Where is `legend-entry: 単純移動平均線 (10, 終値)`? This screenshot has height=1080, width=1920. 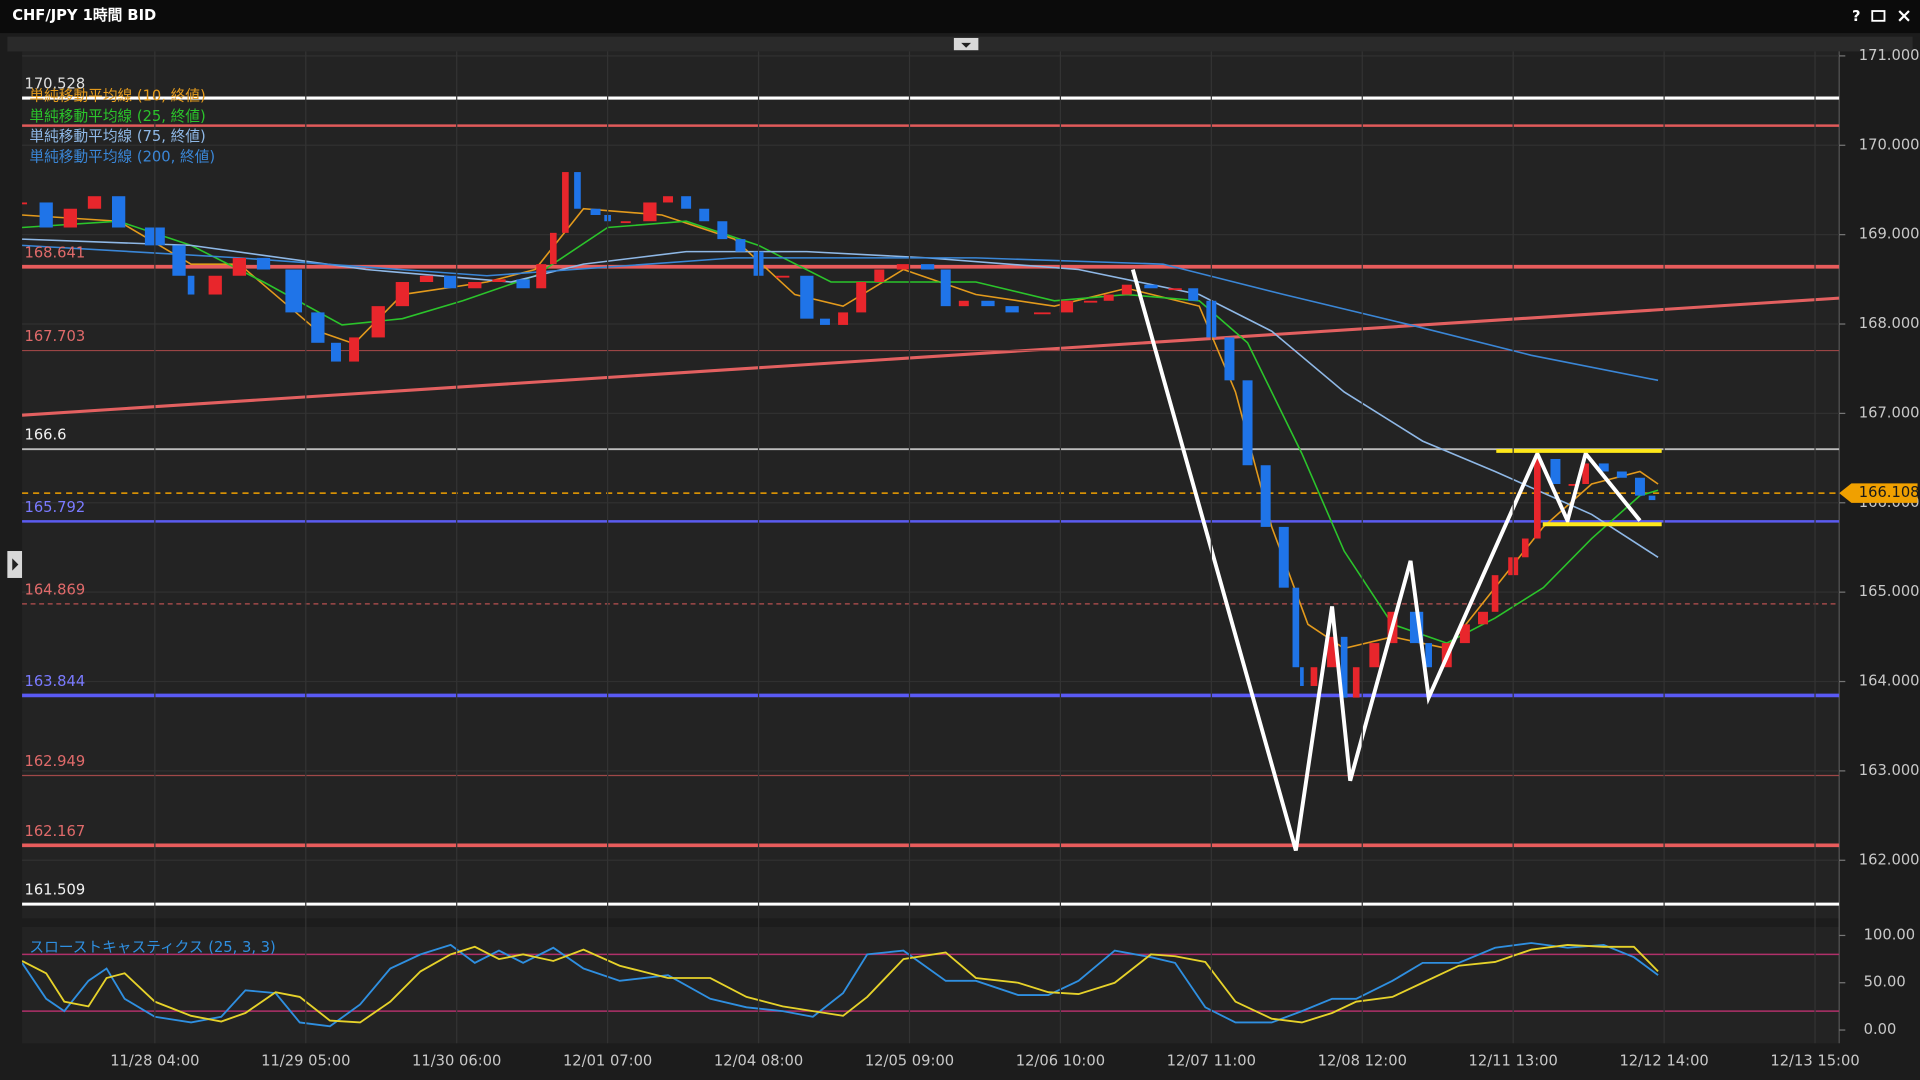
legend-entry: 単純移動平均線 (10, 終値) is located at coordinates (117, 96).